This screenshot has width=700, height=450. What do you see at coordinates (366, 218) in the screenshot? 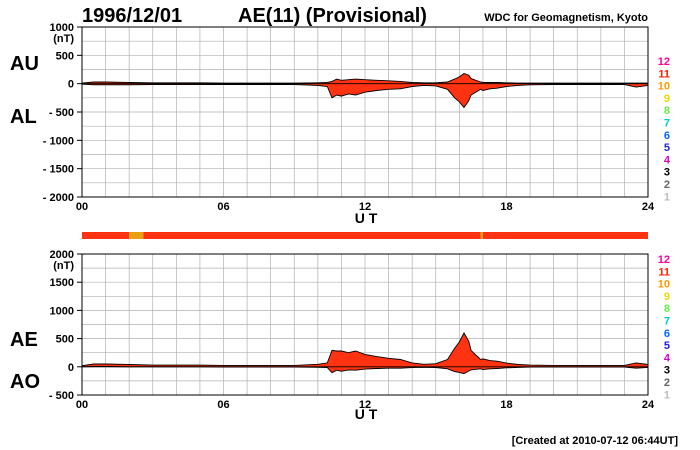
I see `top-x-axis-label: U T` at bounding box center [366, 218].